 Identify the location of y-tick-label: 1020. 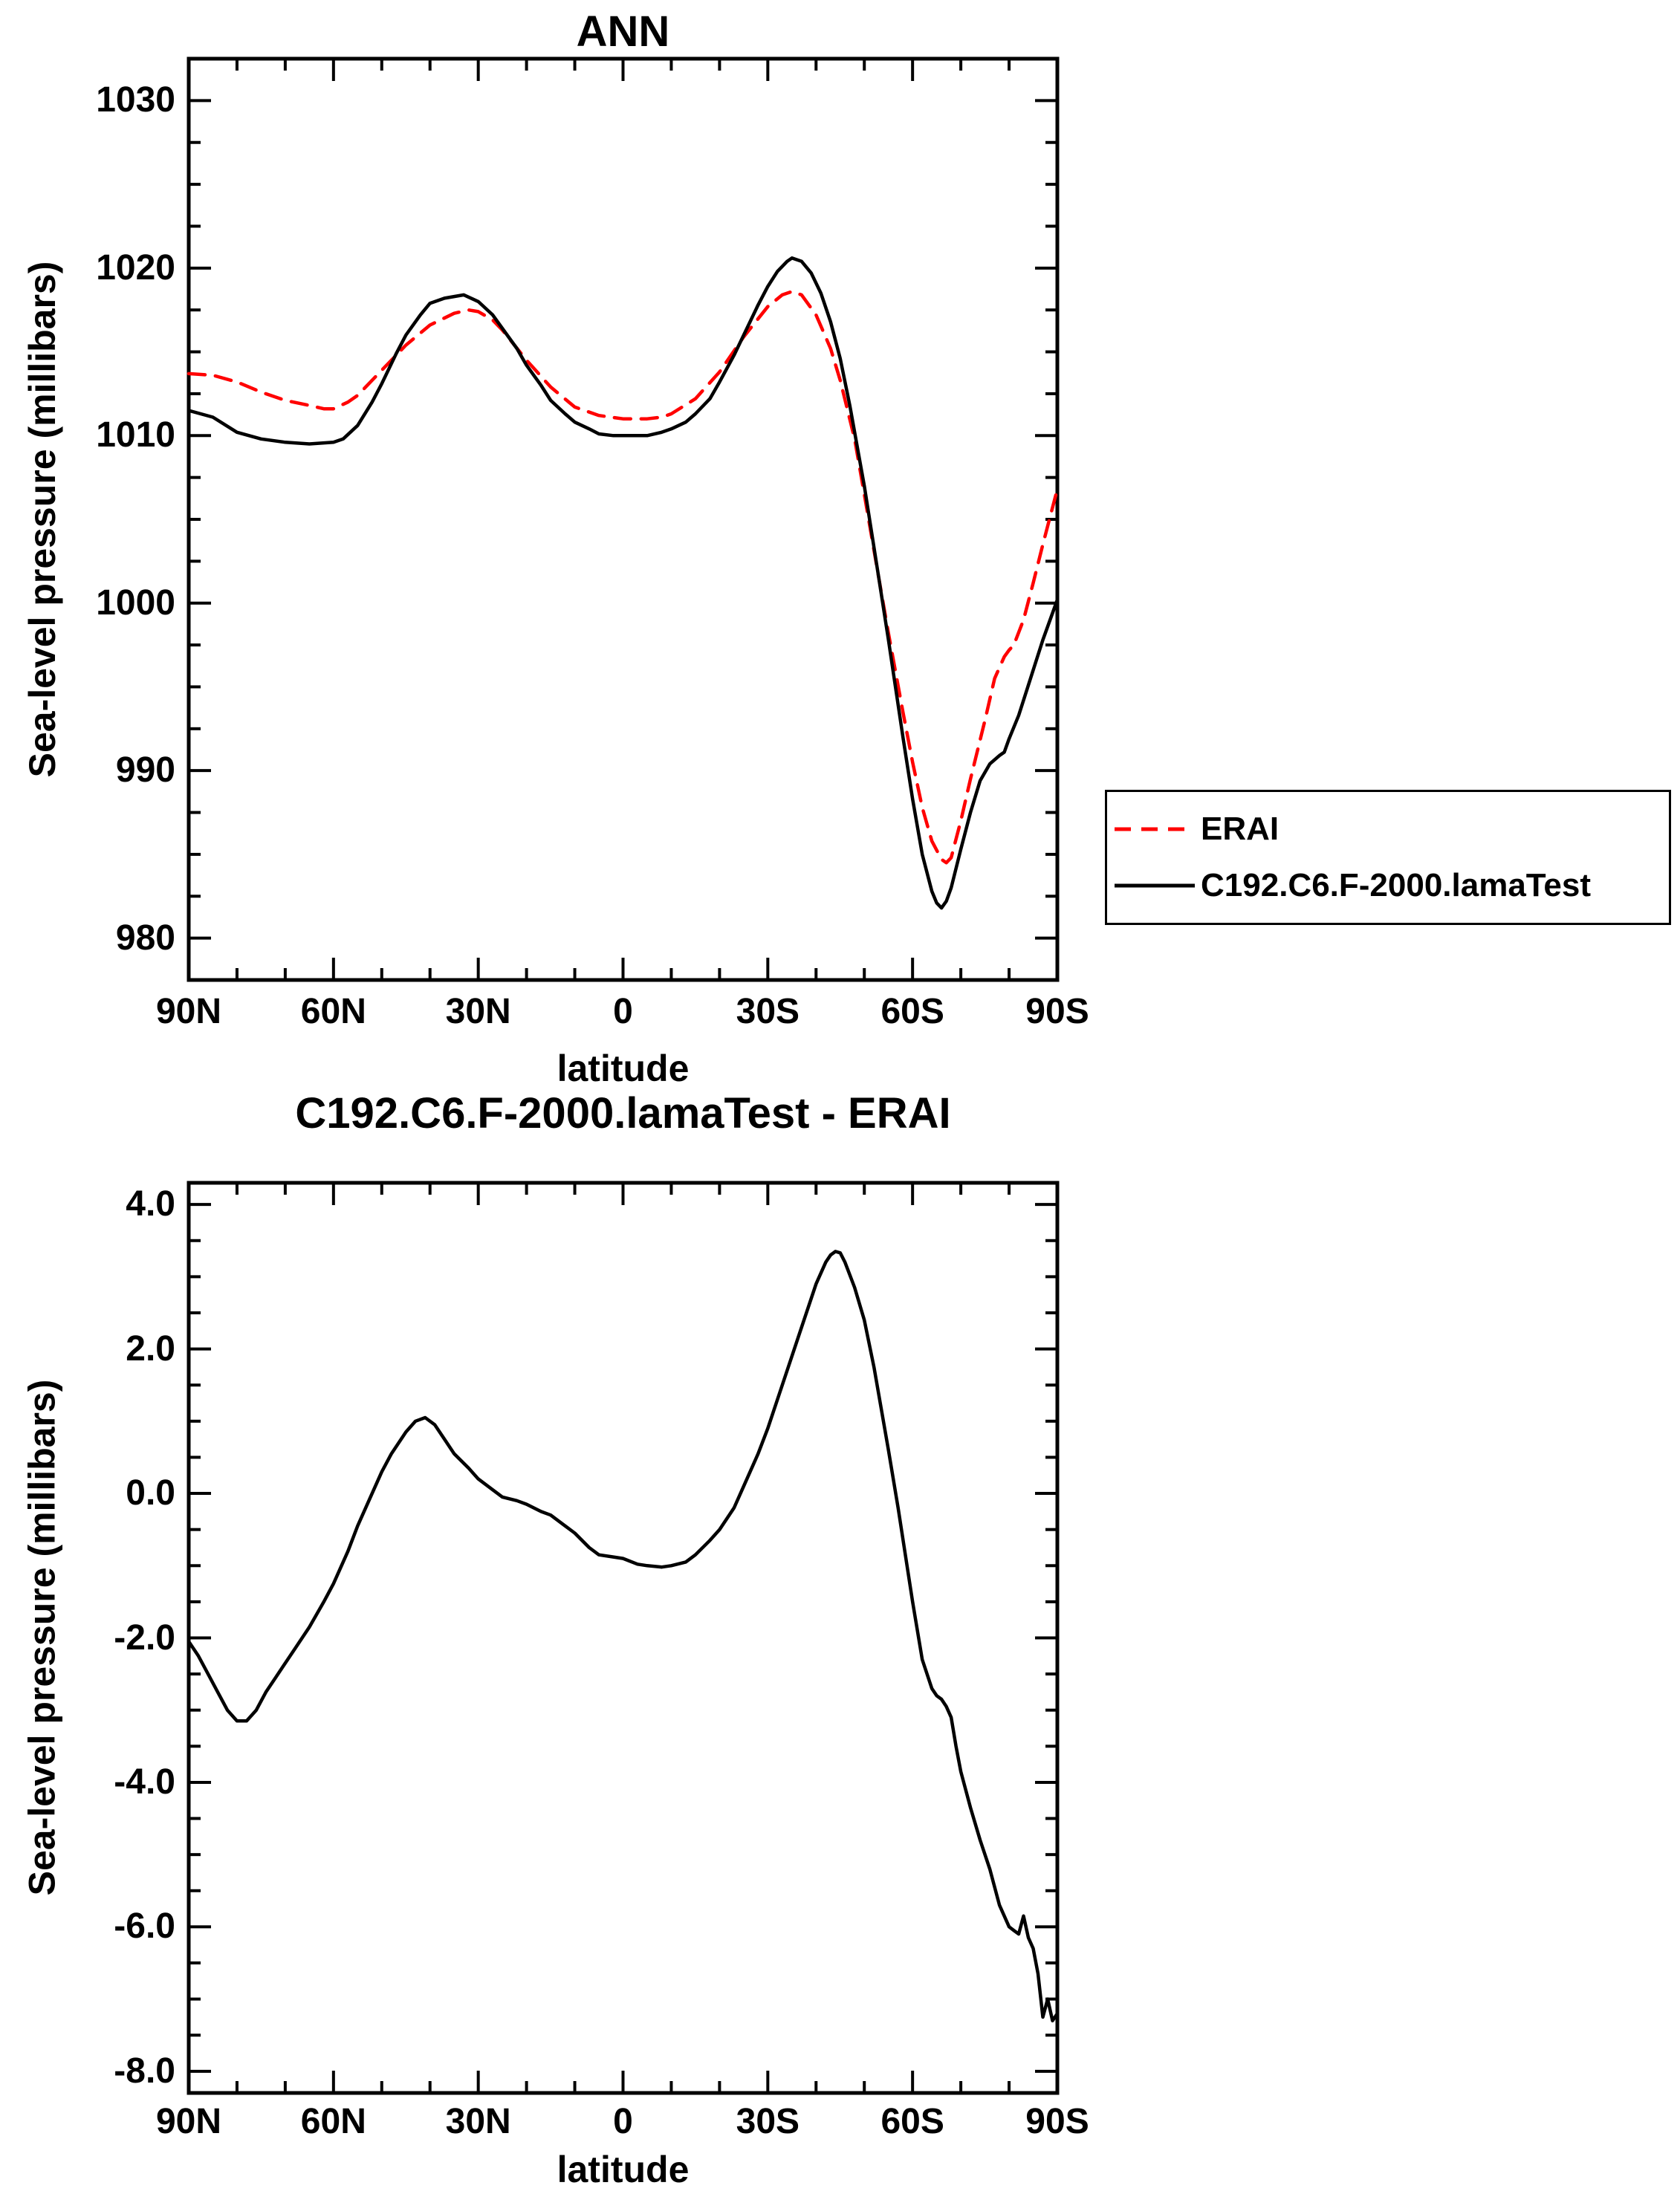
(136, 267).